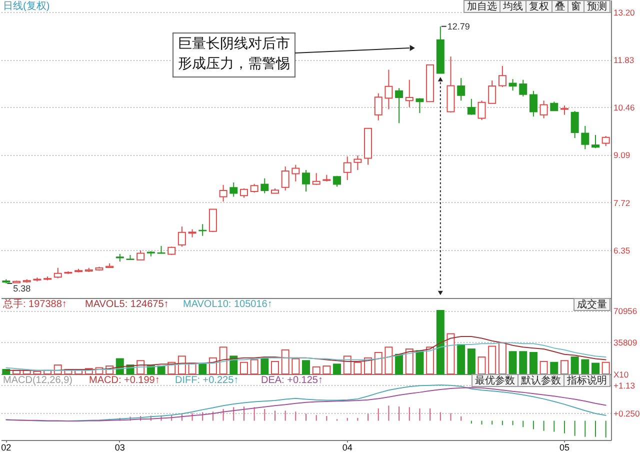 The width and height of the screenshot is (640, 453). I want to click on annotation: 窗, so click(576, 6).